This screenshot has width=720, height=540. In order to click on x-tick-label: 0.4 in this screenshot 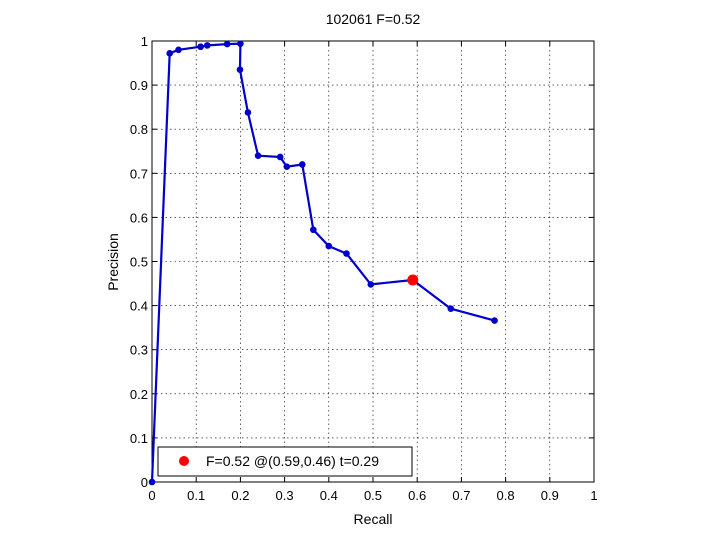, I will do `click(329, 495)`.